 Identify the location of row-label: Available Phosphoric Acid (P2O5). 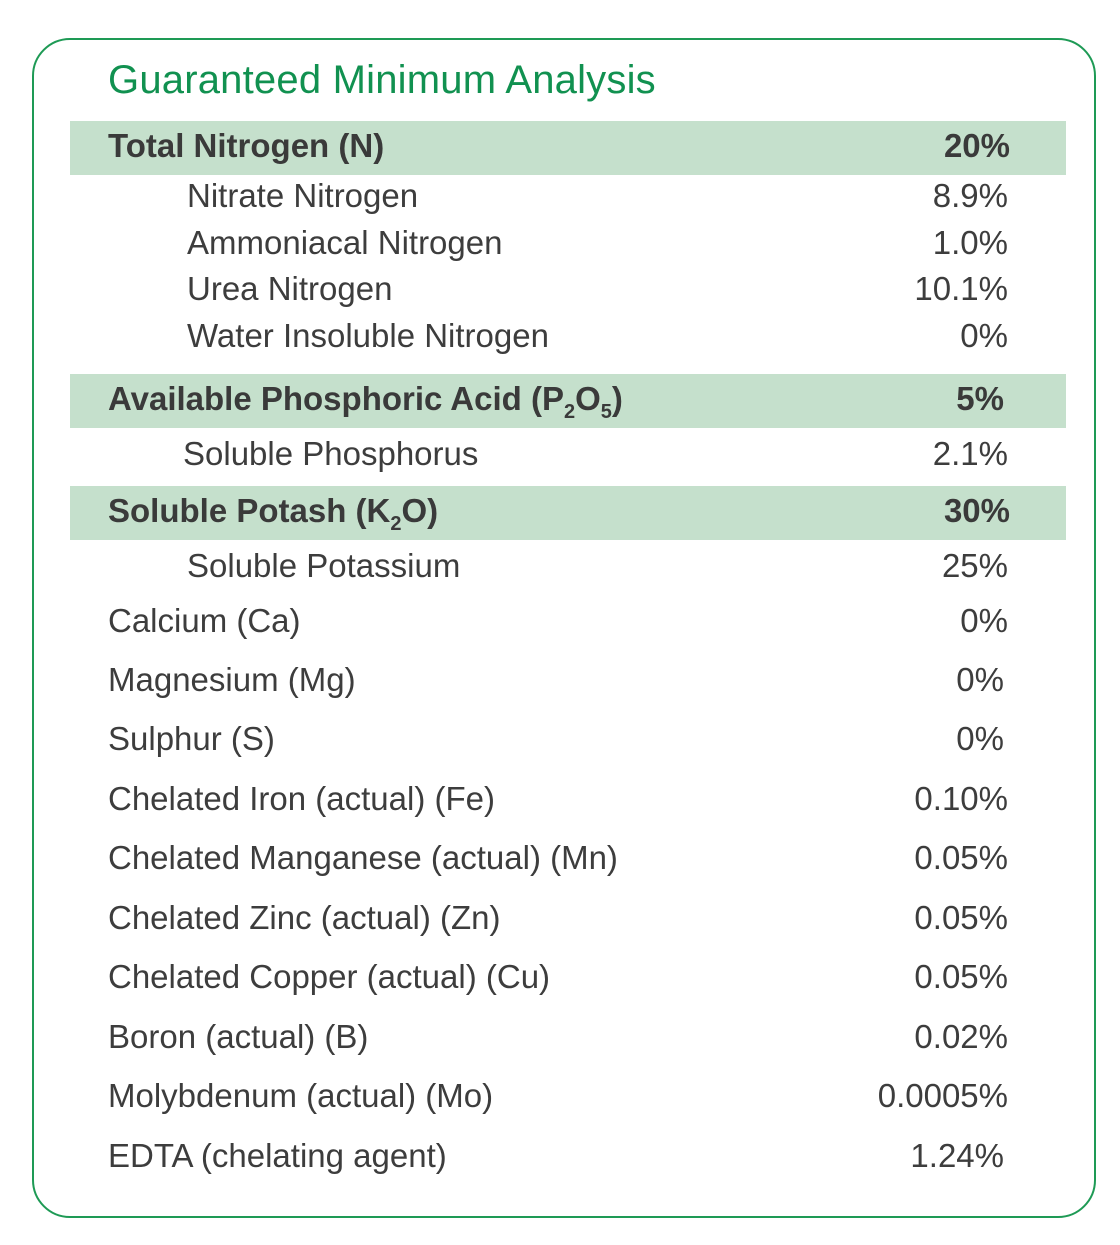
(365, 401).